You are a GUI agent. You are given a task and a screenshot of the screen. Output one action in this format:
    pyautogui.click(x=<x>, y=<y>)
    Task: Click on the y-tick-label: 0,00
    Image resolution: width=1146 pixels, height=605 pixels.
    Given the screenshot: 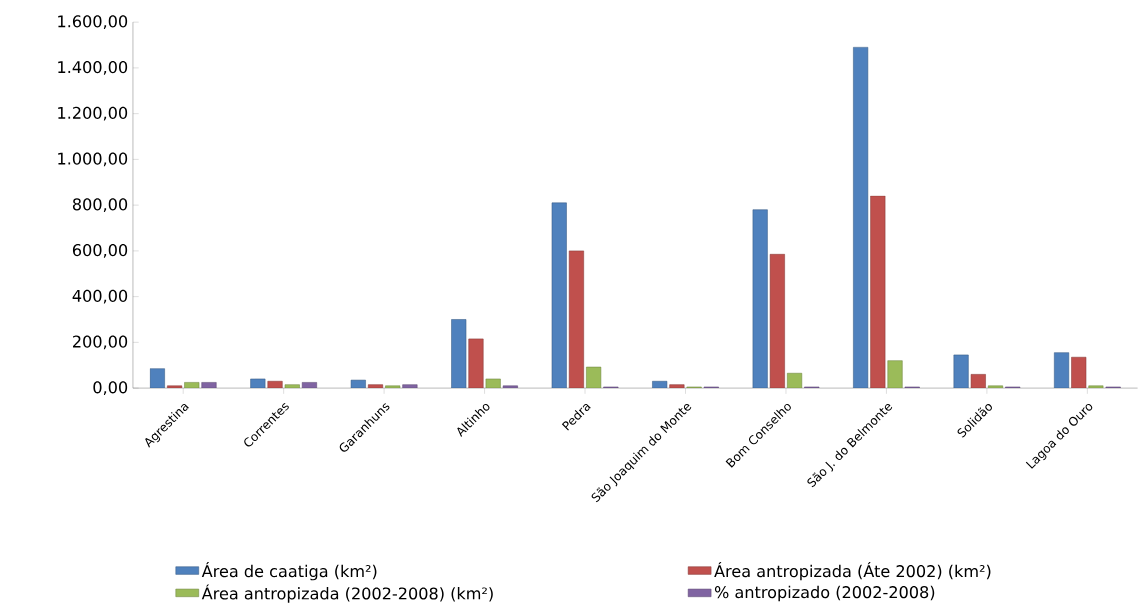 What is the action you would take?
    pyautogui.click(x=110, y=388)
    